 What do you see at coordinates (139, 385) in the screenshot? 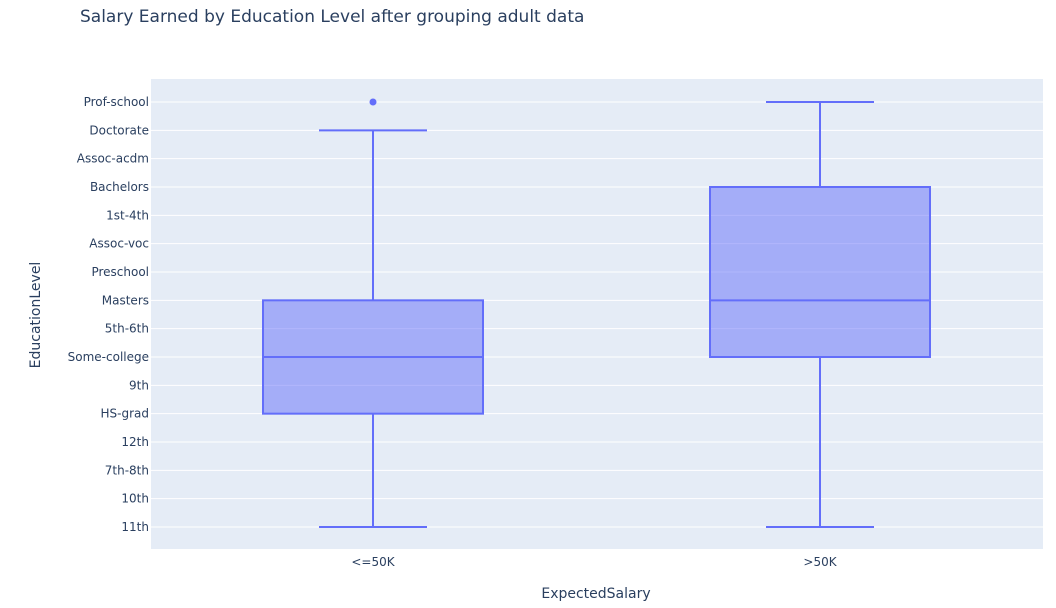
I see `y-tick-label: 9th` at bounding box center [139, 385].